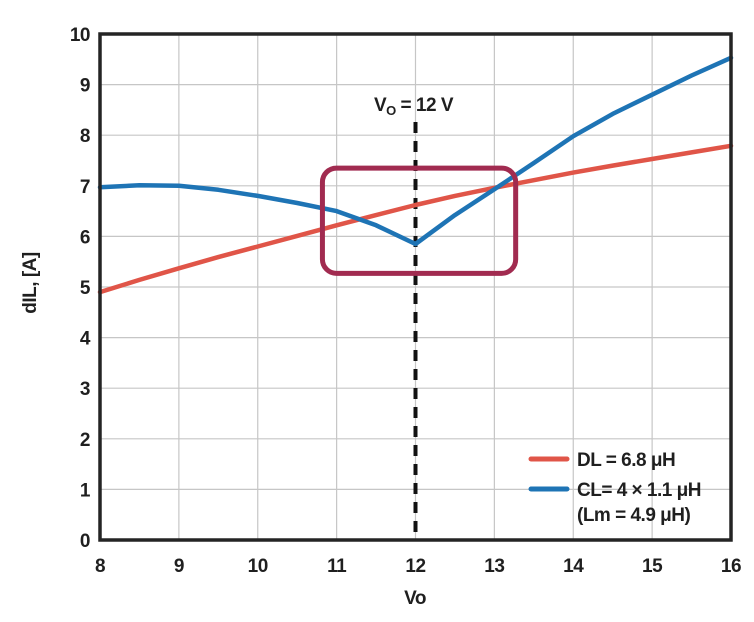 The height and width of the screenshot is (622, 754). I want to click on y-axis-tick-labels: 0 1 2 3 4 5 6 7 8 9 10, so click(81, 288).